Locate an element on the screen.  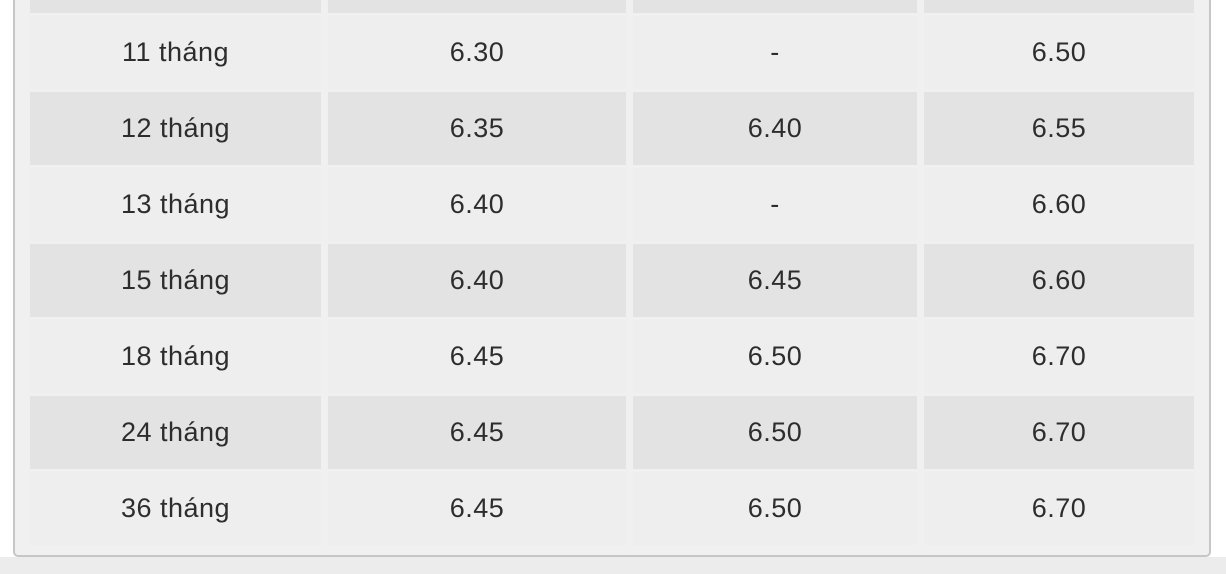
term-cell: 24 tháng is located at coordinates (175, 432).